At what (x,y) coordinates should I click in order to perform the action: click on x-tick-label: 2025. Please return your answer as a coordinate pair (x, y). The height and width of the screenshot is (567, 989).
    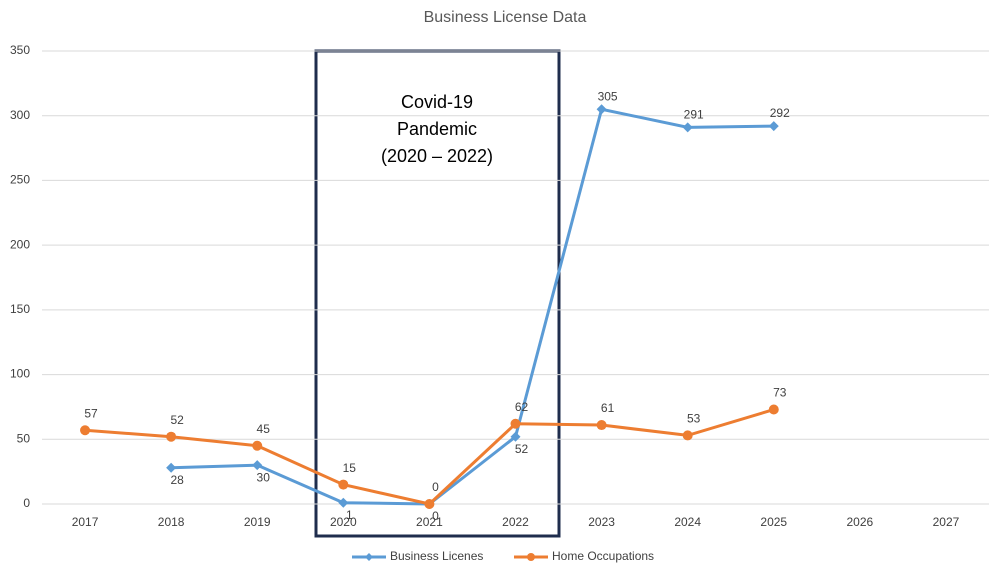
    Looking at the image, I should click on (773, 522).